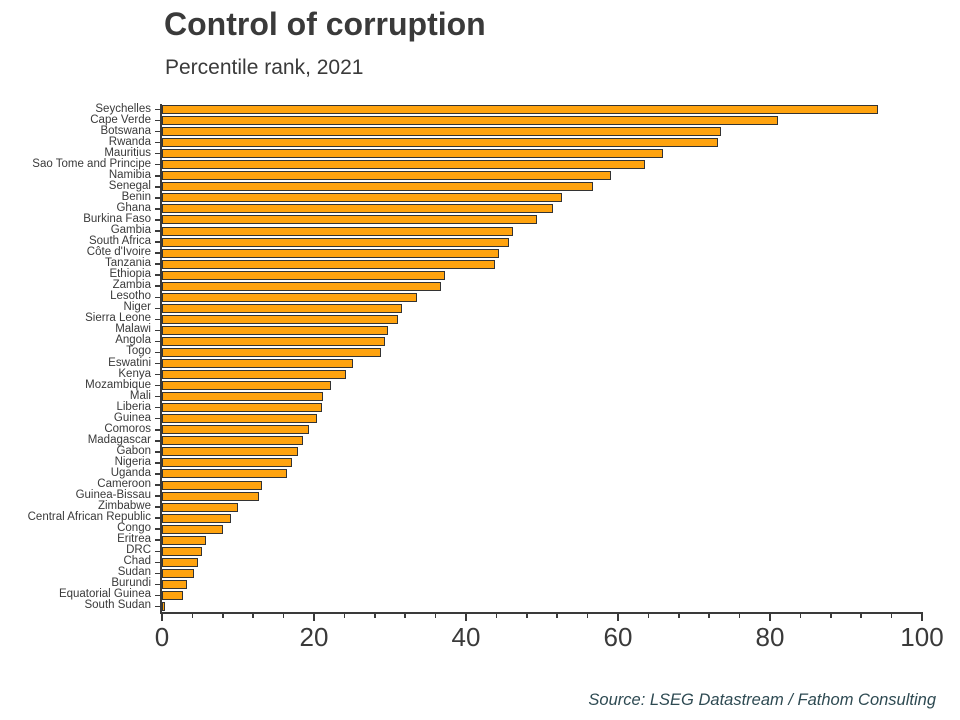  What do you see at coordinates (466, 637) in the screenshot?
I see `x-axis-tick-label: 40` at bounding box center [466, 637].